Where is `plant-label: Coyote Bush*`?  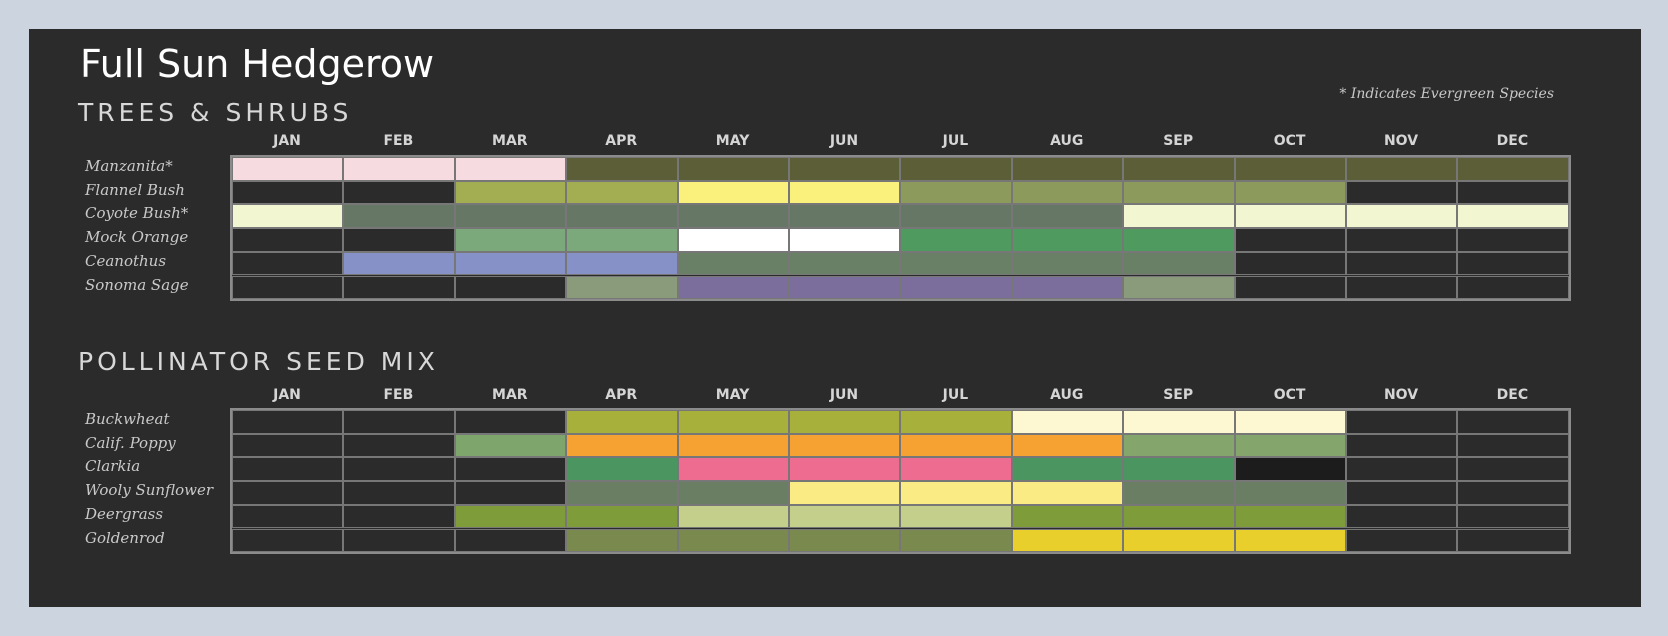 plant-label: Coyote Bush* is located at coordinates (137, 213).